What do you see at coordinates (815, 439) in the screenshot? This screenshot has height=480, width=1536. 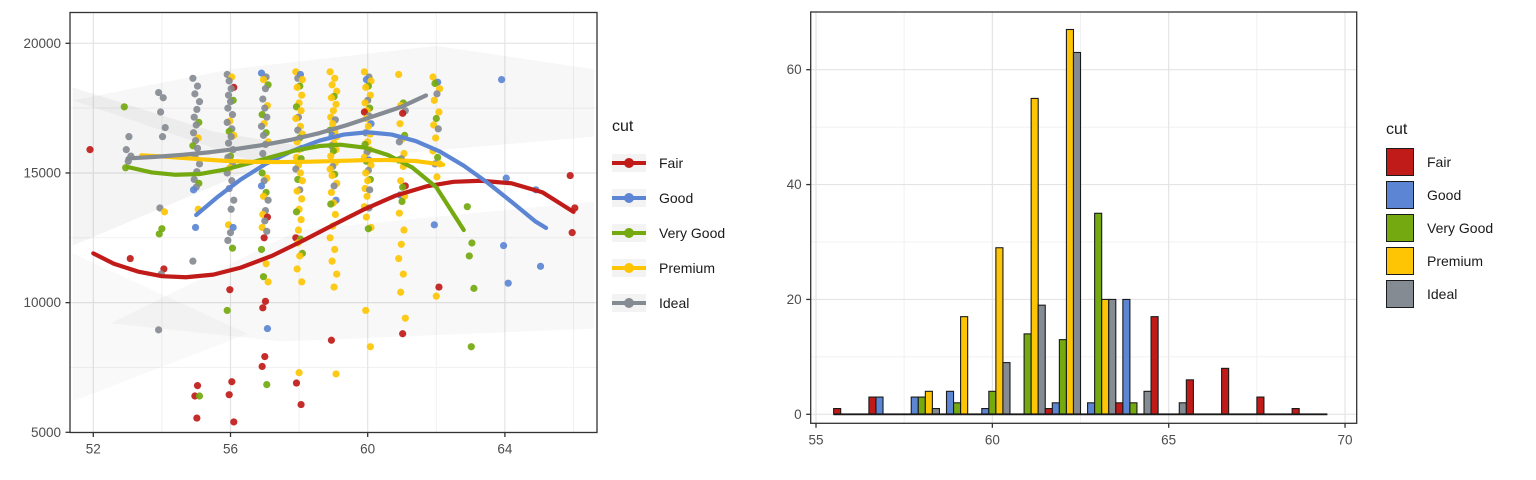 I see `x-tick-label: 55` at bounding box center [815, 439].